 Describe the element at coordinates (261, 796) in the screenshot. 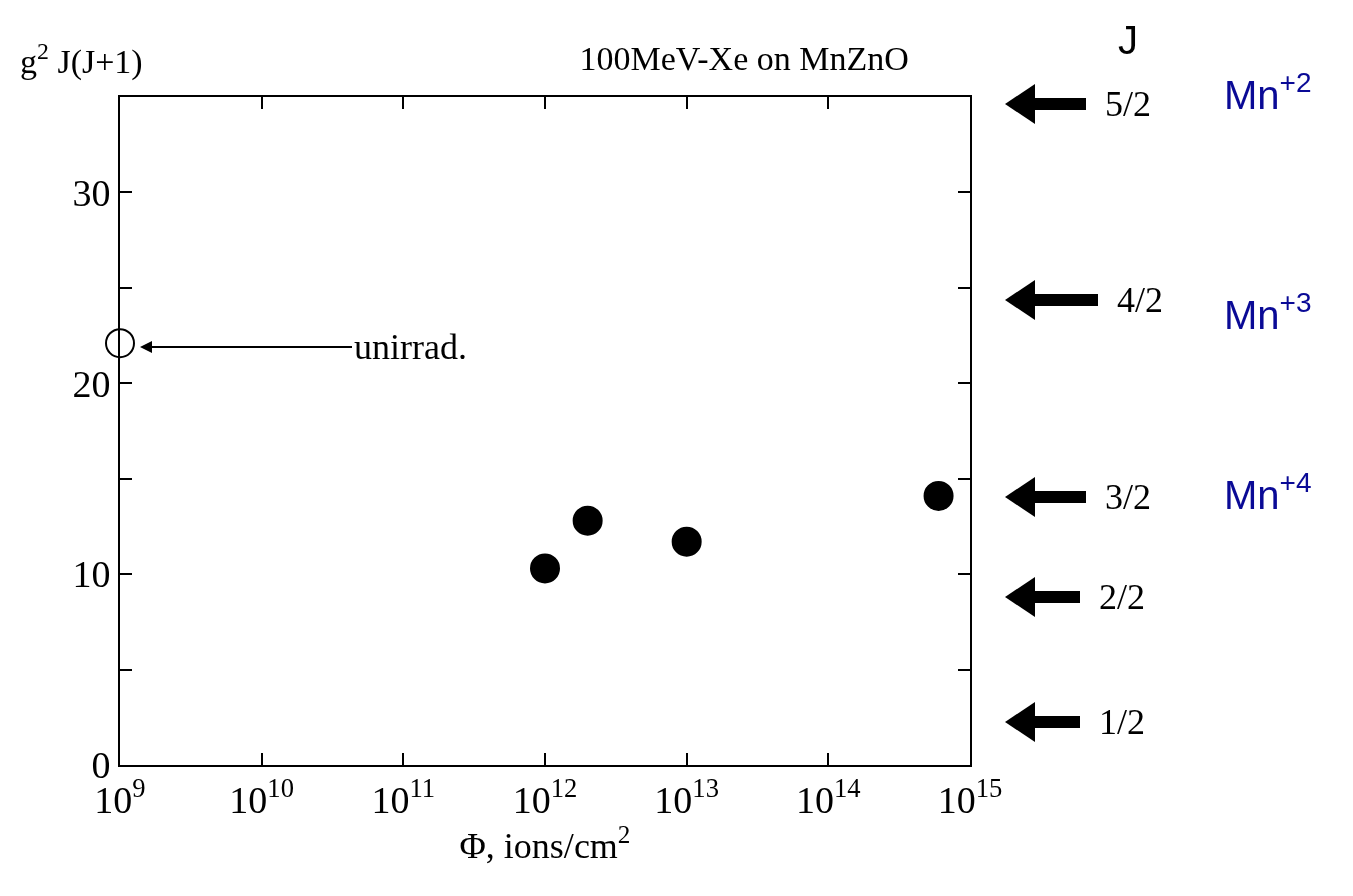

I see `x-tick-label: 10$^{10}$` at that location.